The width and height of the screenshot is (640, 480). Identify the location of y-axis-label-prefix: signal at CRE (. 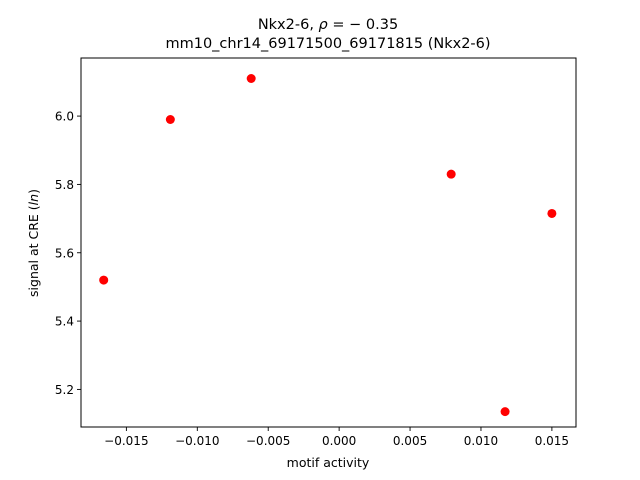
(33, 251).